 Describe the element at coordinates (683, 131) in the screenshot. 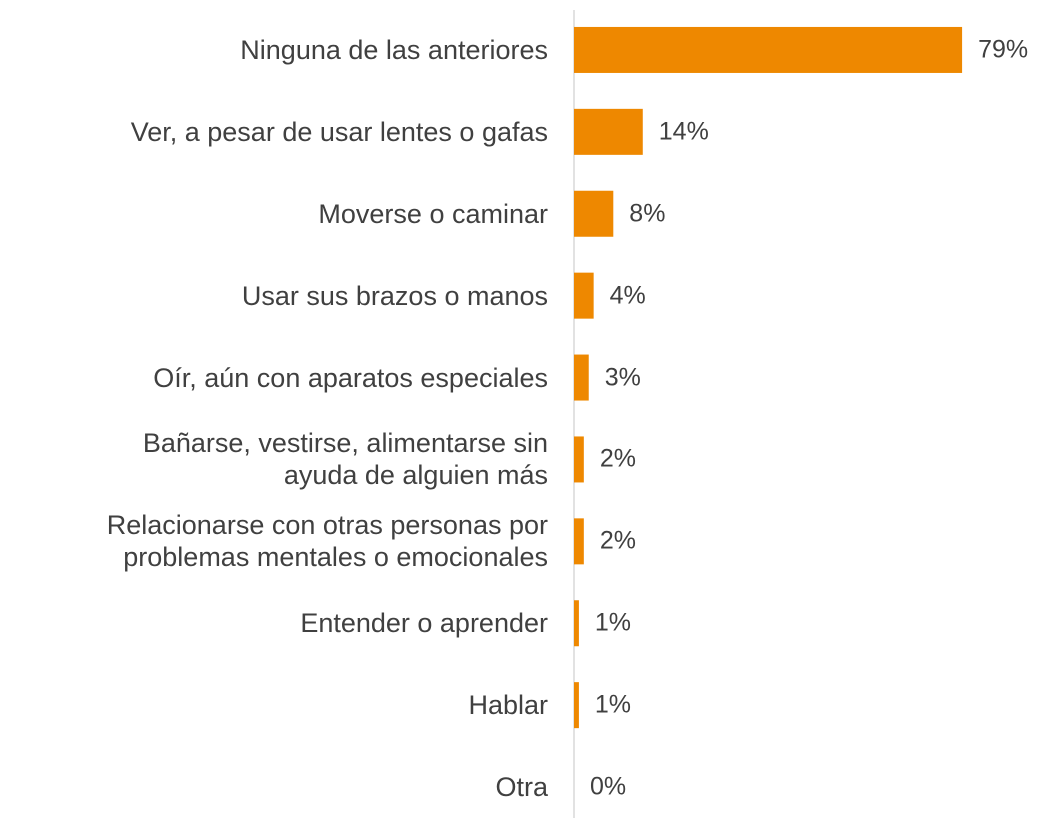

I see `value-label: 14%` at that location.